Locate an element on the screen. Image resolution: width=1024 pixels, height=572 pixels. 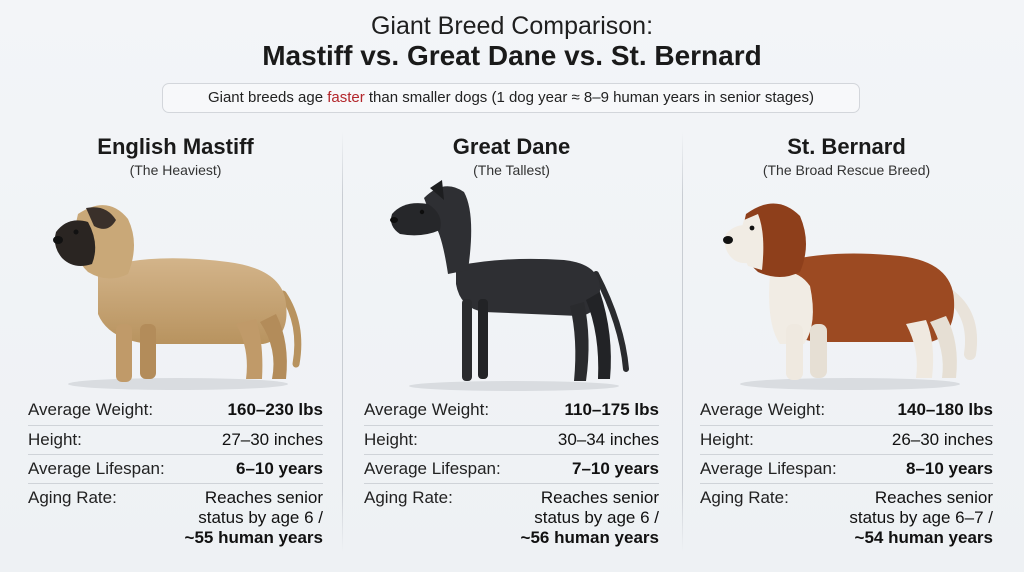
breed-subtitle: (The Broad Rescue Breed) is located at coordinates (846, 170).